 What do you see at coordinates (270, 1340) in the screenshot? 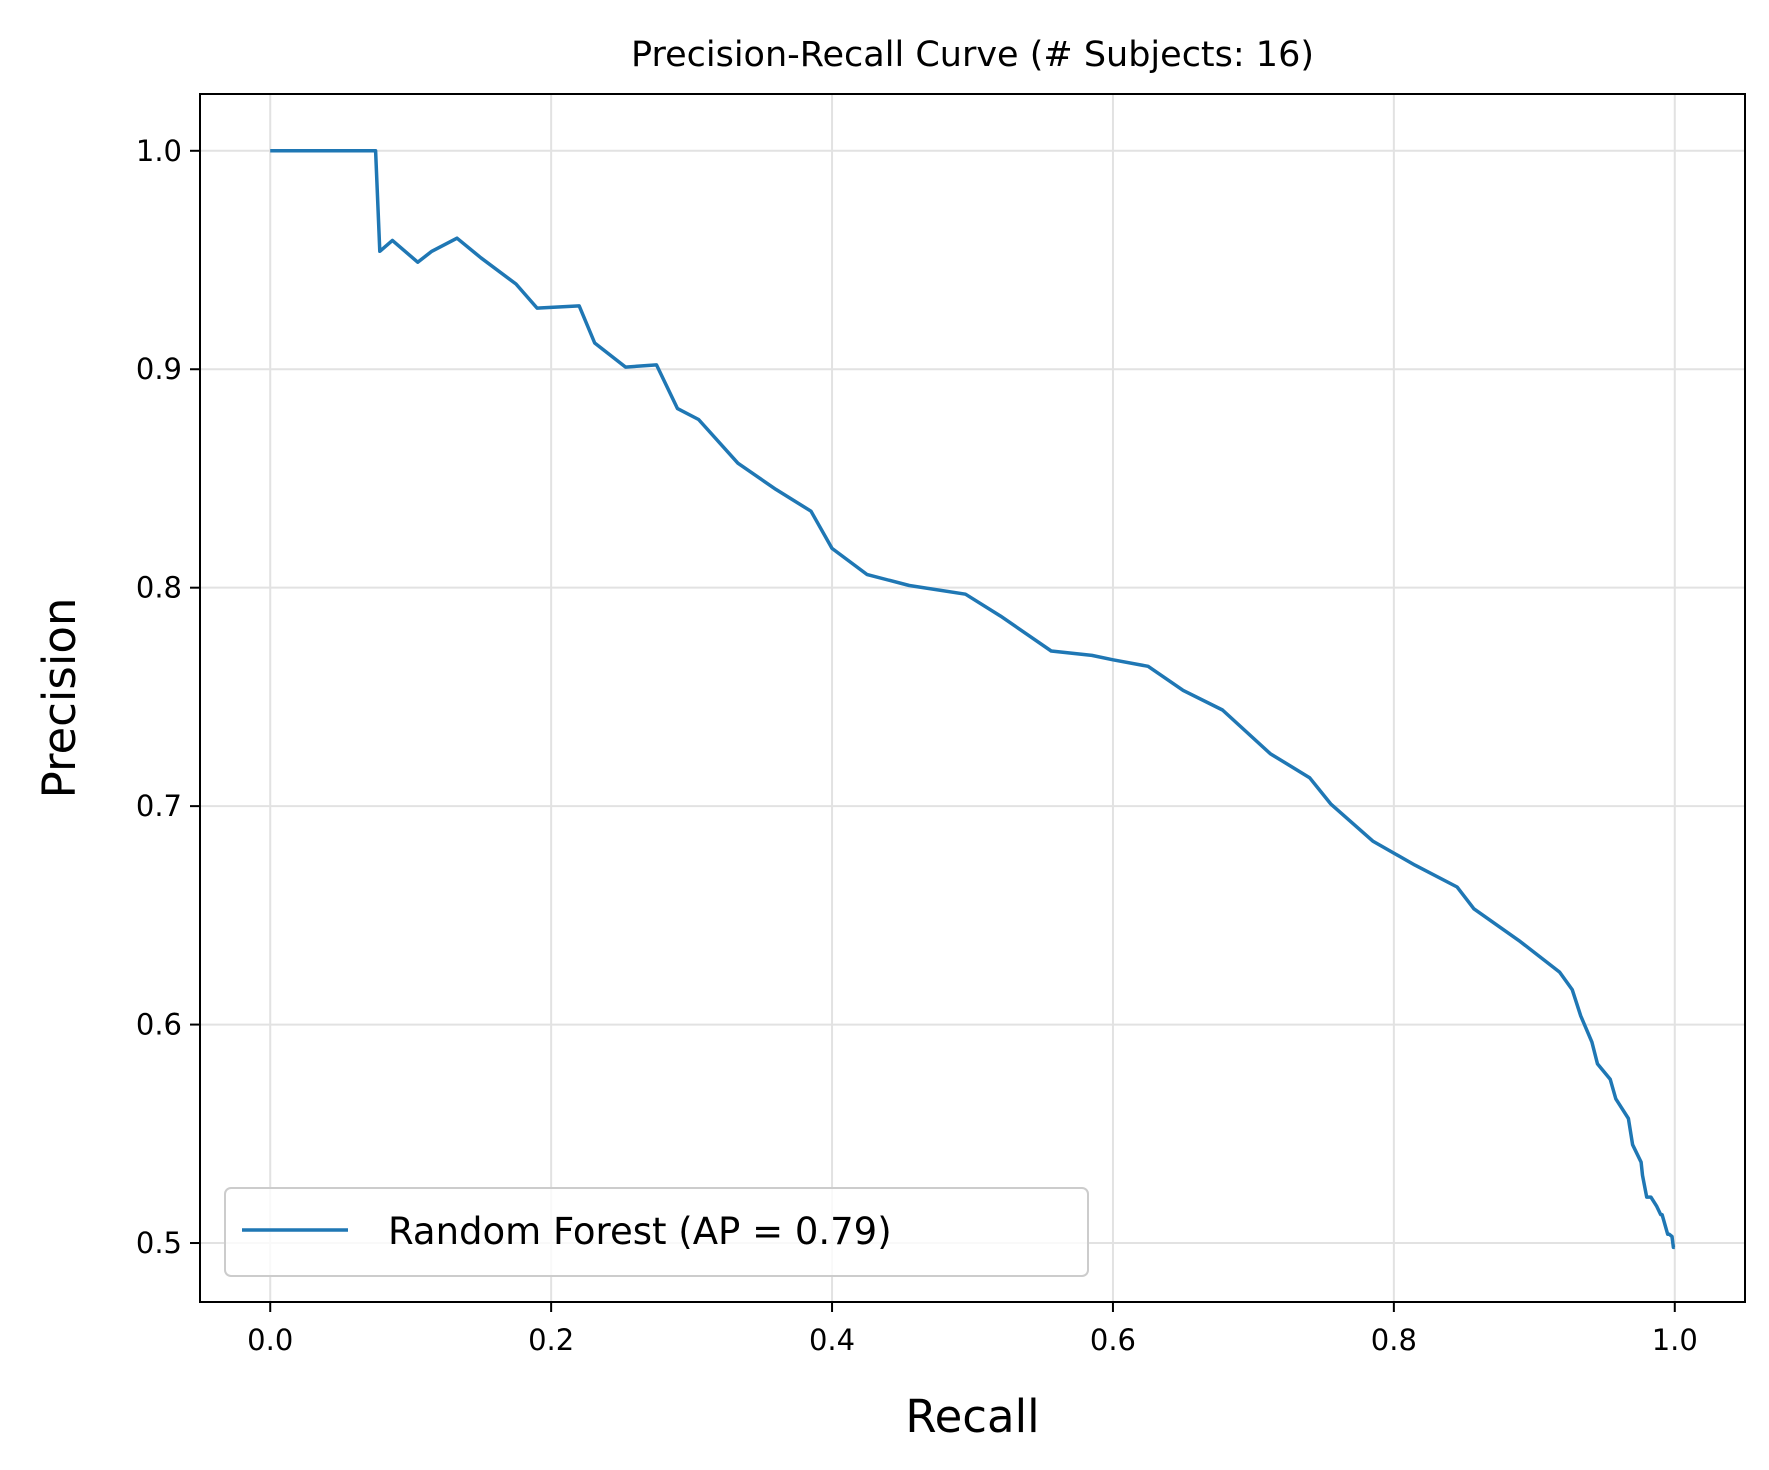
I see `x-tick-label: 0.0` at bounding box center [270, 1340].